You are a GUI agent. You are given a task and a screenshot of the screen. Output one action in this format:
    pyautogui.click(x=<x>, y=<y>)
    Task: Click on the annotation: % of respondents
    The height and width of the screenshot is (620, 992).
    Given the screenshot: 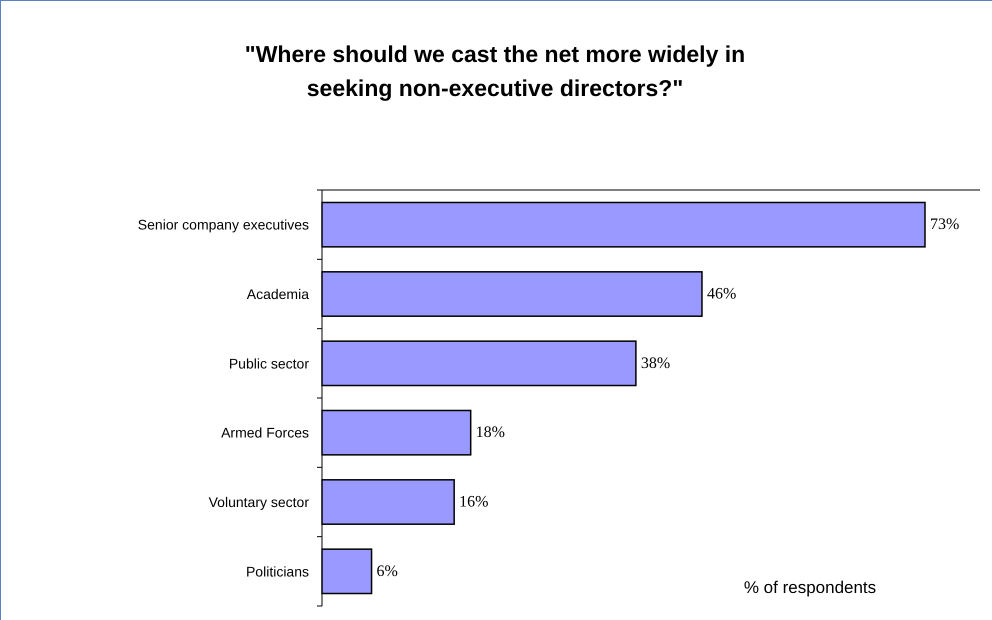 What is the action you would take?
    pyautogui.click(x=810, y=587)
    